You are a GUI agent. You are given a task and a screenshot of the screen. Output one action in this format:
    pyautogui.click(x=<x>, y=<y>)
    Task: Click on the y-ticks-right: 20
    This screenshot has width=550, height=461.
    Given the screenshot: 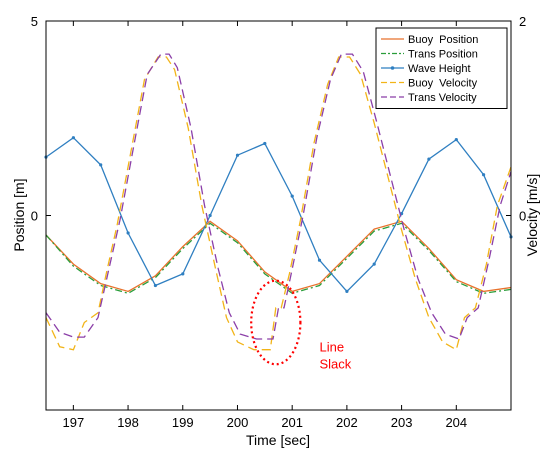 What is the action you would take?
    pyautogui.click(x=516, y=119)
    